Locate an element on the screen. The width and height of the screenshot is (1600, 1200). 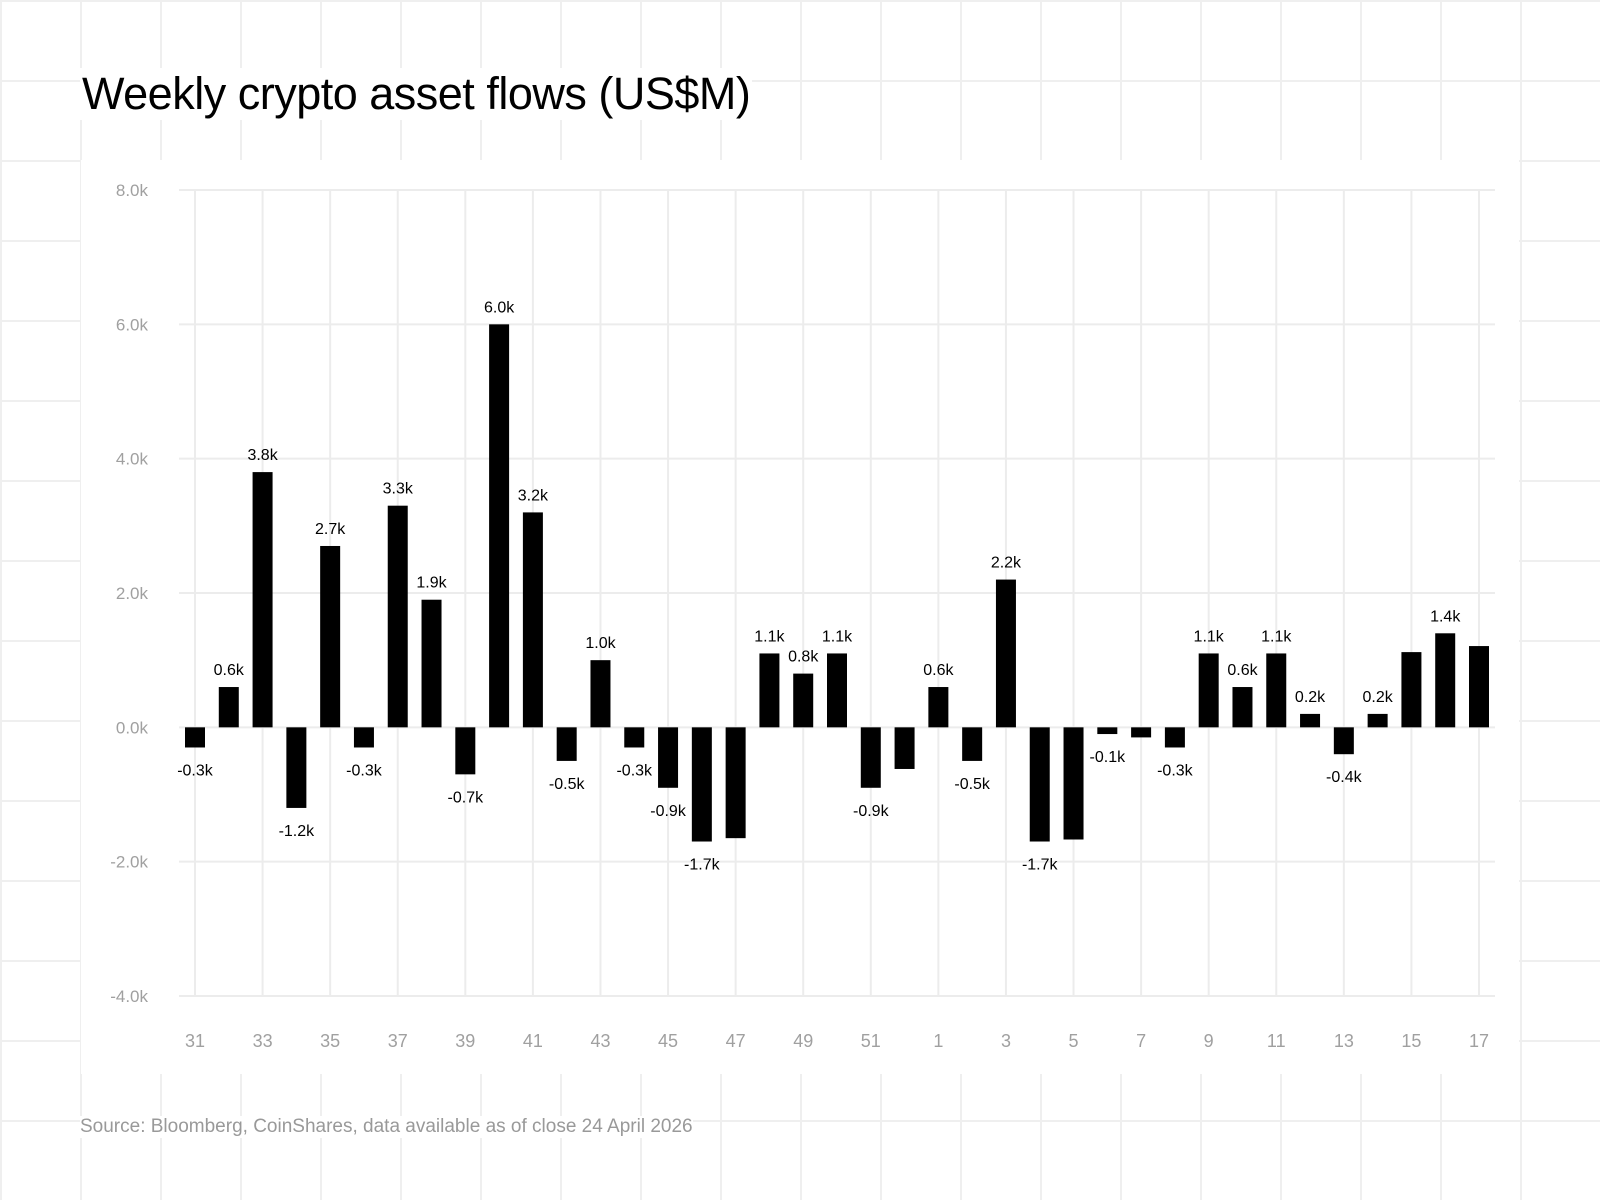
x-tick-label: 41 is located at coordinates (533, 1041).